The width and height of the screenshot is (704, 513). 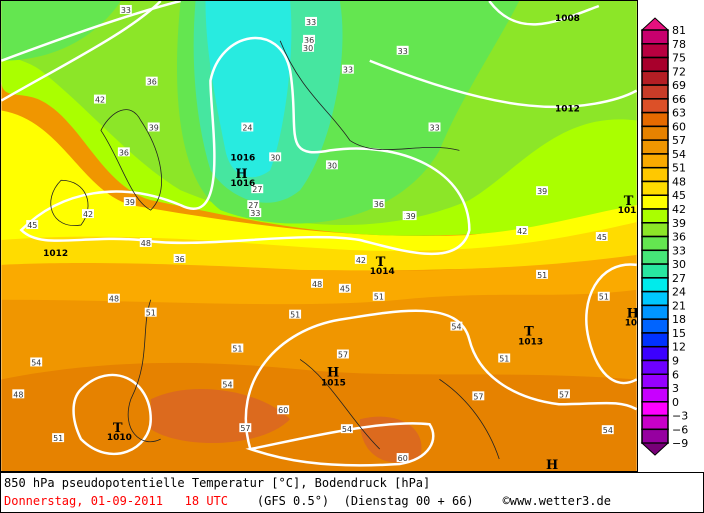 I want to click on contour-label: 30, so click(x=308, y=47).